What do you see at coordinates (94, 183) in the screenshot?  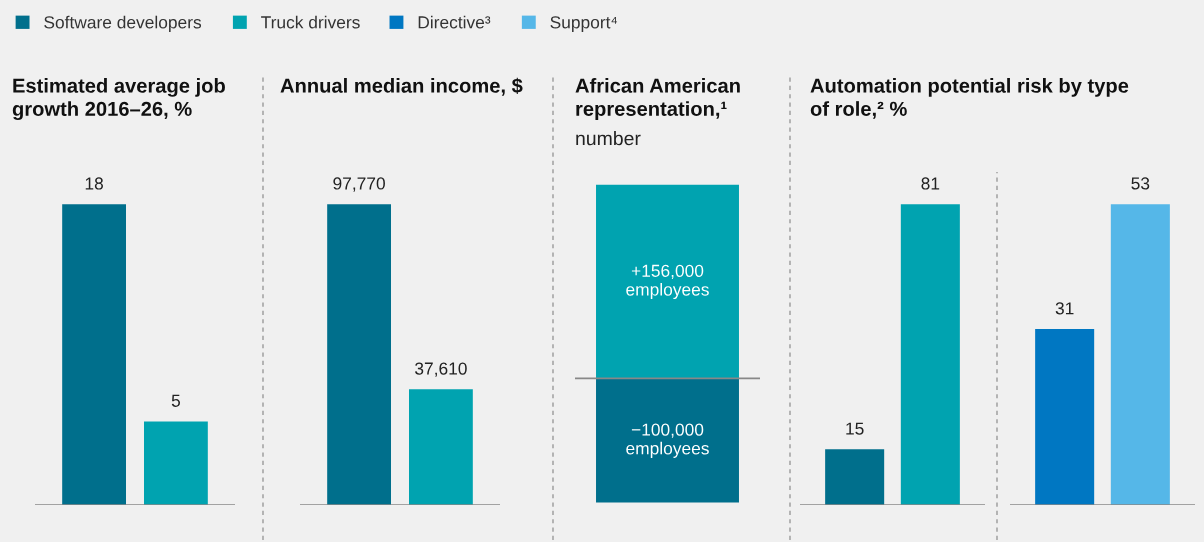 I see `data-label: 18` at bounding box center [94, 183].